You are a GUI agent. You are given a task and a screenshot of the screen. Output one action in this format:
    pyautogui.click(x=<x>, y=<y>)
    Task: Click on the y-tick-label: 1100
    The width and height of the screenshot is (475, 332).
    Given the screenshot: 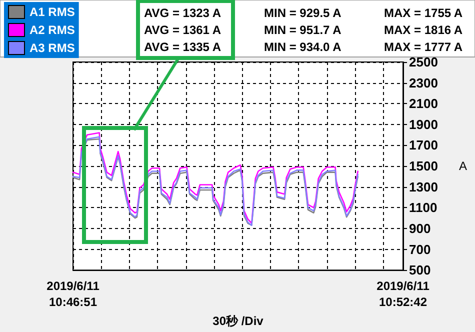 What is the action you would take?
    pyautogui.click(x=423, y=208)
    